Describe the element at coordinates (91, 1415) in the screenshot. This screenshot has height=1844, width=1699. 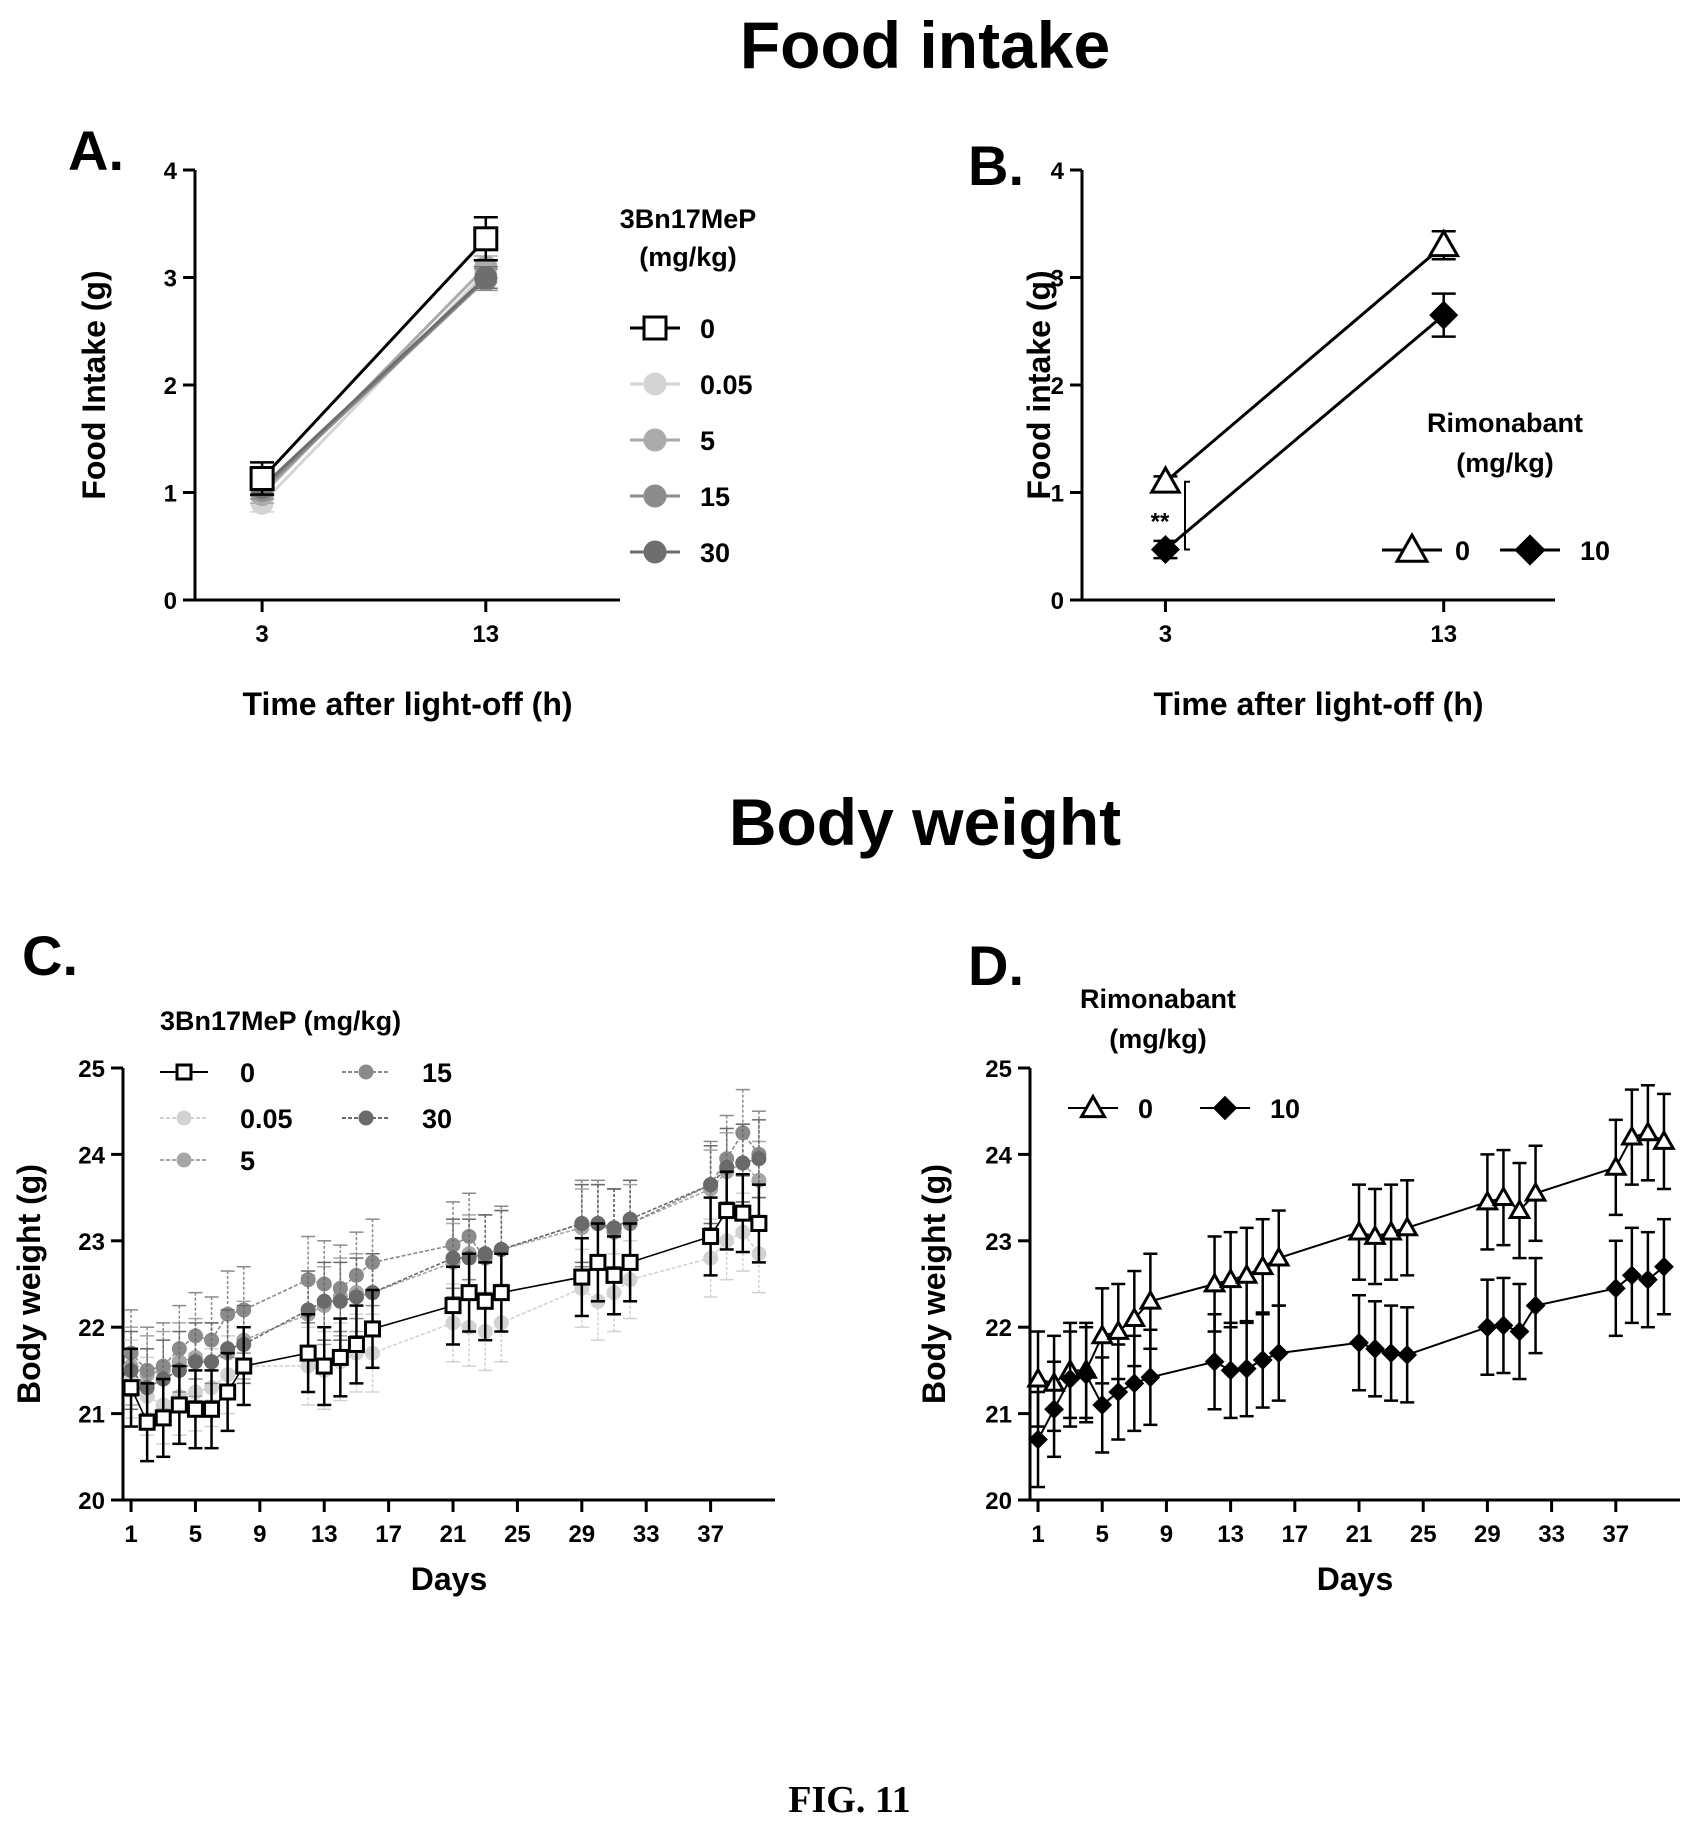
I see `y-tick-label-c: 21` at that location.